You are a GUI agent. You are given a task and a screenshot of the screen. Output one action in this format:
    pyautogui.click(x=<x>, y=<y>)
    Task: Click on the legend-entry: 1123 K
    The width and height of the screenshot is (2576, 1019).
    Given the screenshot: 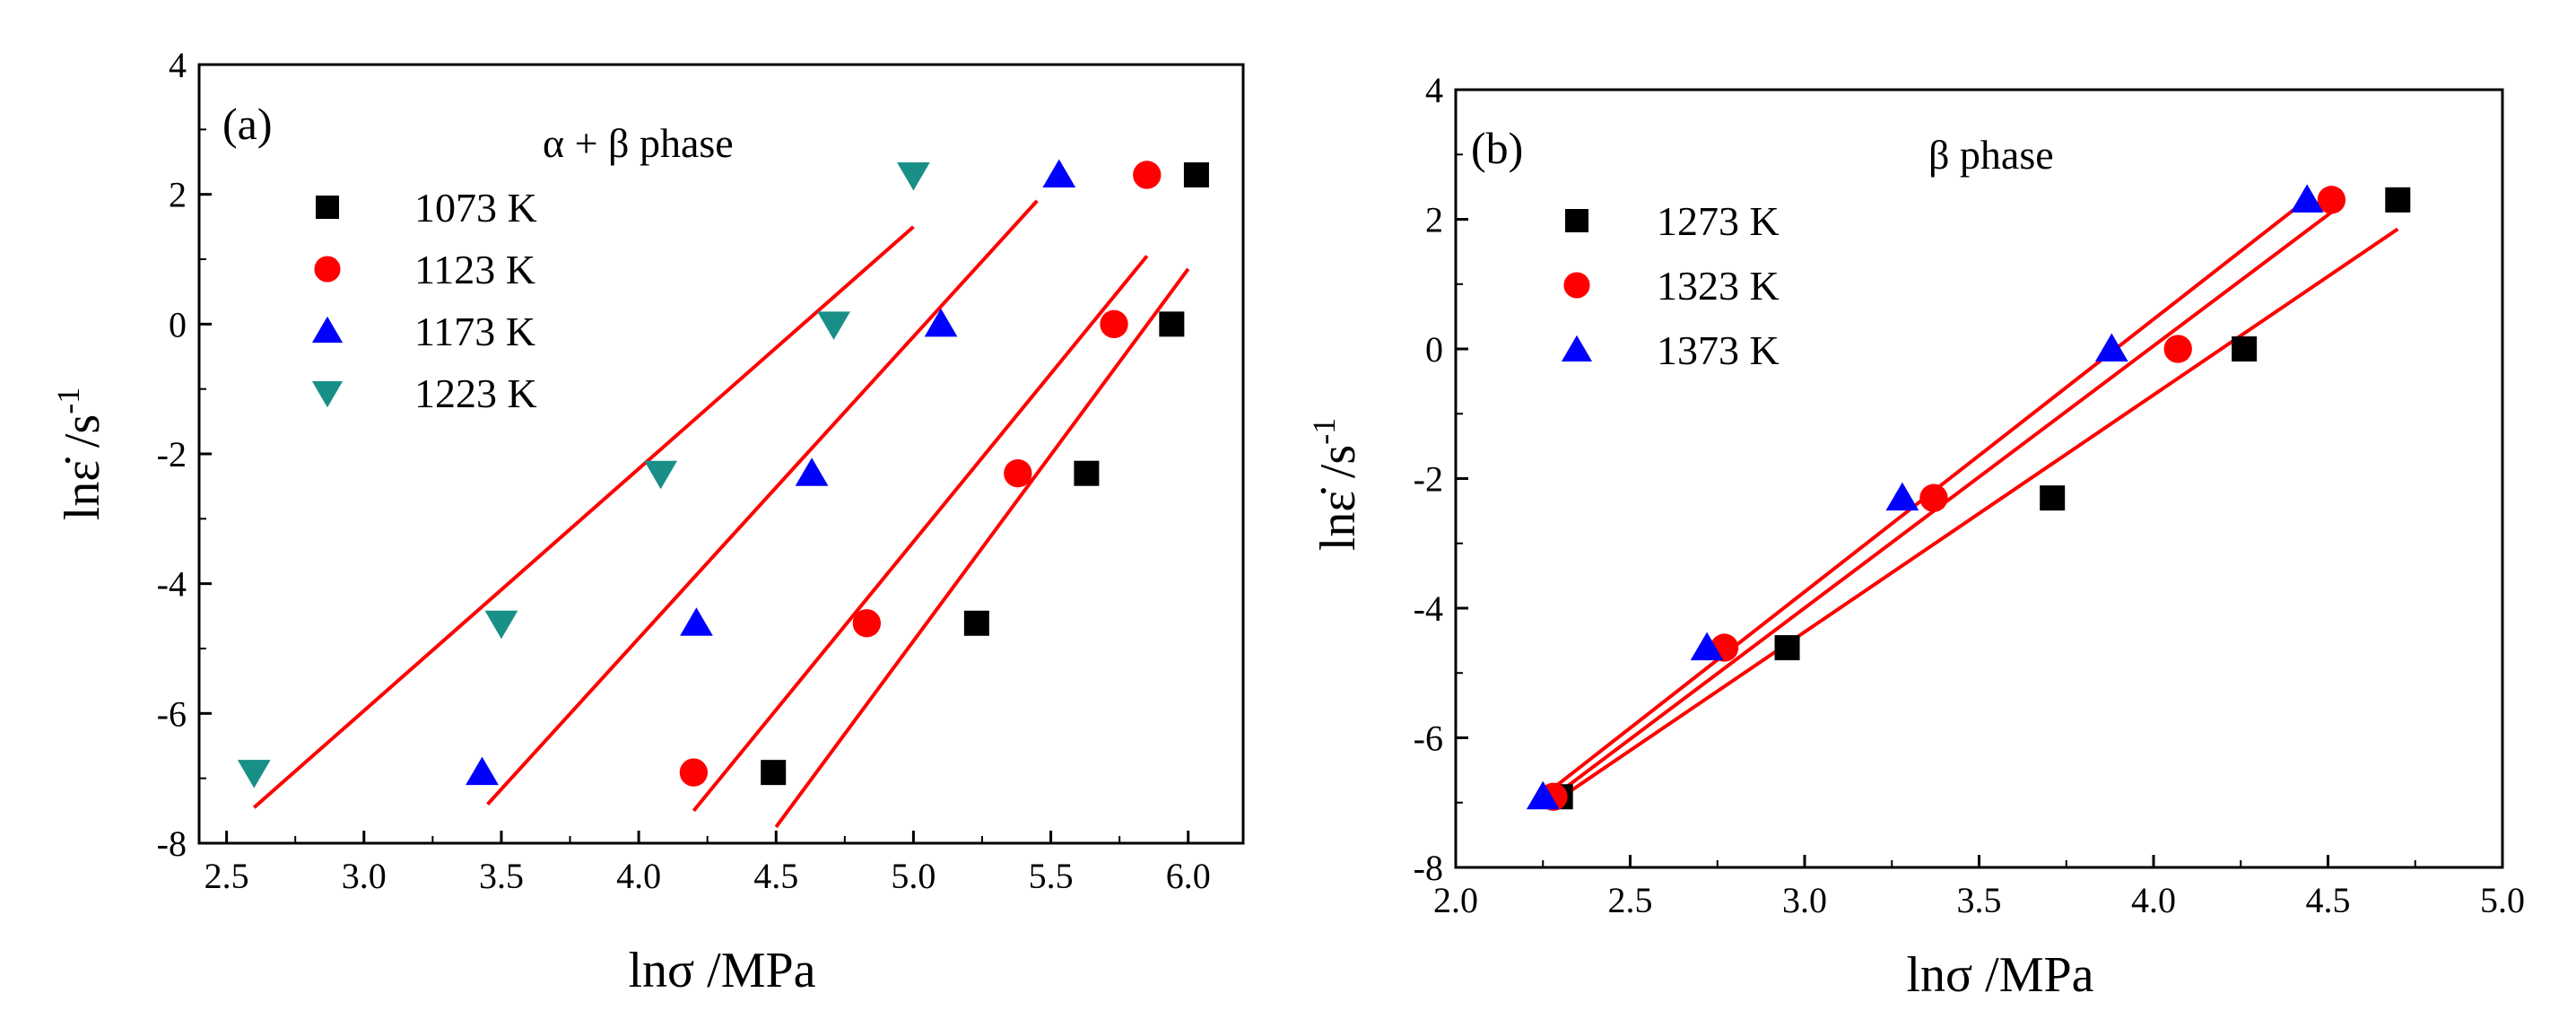 What is the action you would take?
    pyautogui.click(x=474, y=269)
    